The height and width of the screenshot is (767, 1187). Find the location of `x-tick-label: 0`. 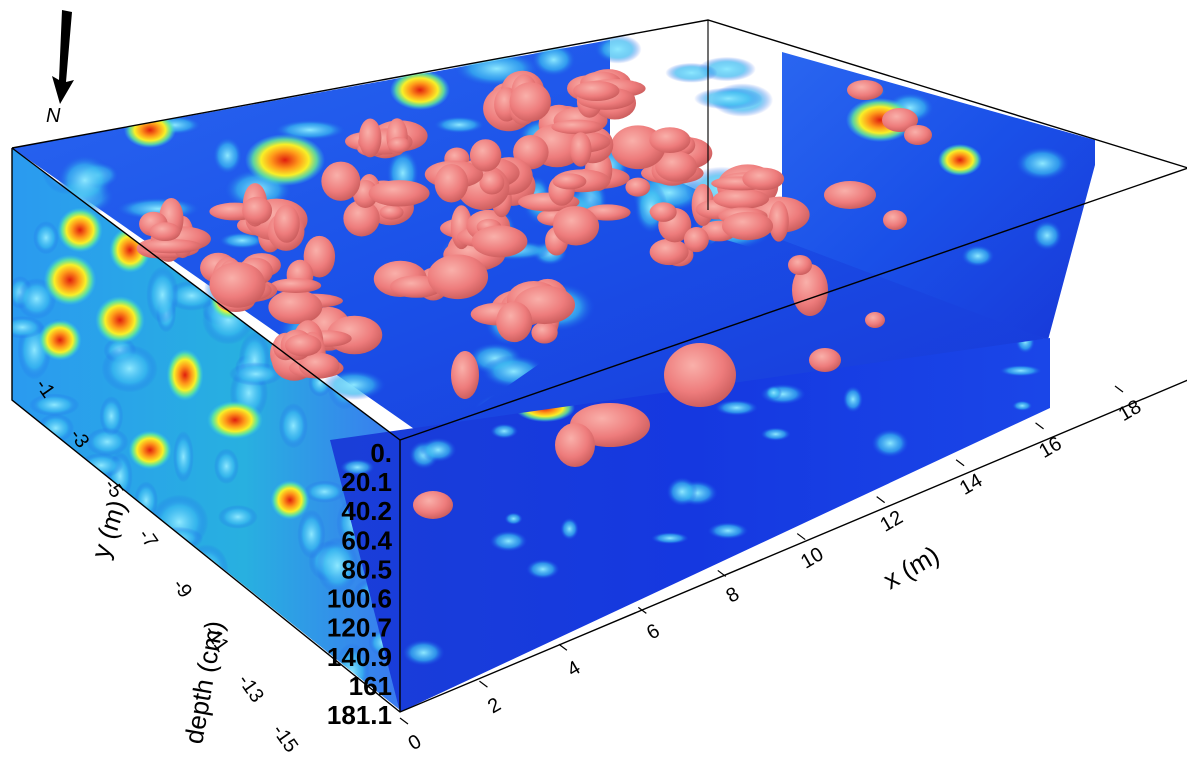

x-tick-label: 0 is located at coordinates (415, 742).